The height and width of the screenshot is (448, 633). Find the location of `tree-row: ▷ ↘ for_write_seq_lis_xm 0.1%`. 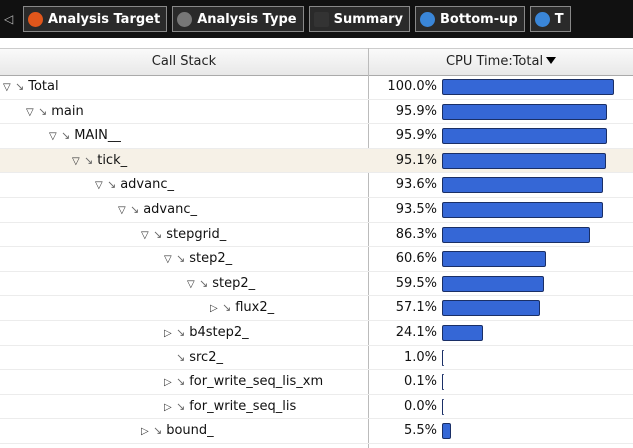

tree-row: ▷ ↘ for_write_seq_lis_xm 0.1% is located at coordinates (316, 382).